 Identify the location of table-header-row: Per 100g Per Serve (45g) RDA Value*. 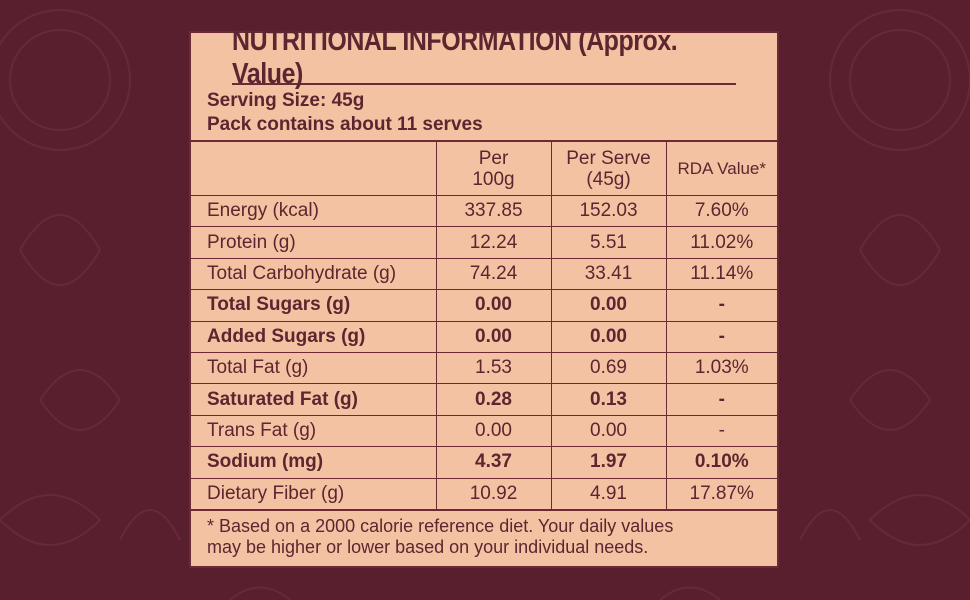
(484, 169).